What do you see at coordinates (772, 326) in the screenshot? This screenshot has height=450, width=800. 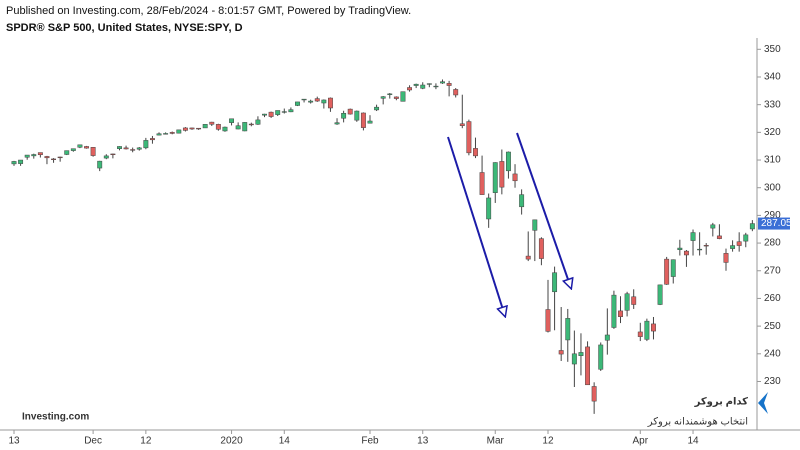 I see `y-tick-label: 250` at bounding box center [772, 326].